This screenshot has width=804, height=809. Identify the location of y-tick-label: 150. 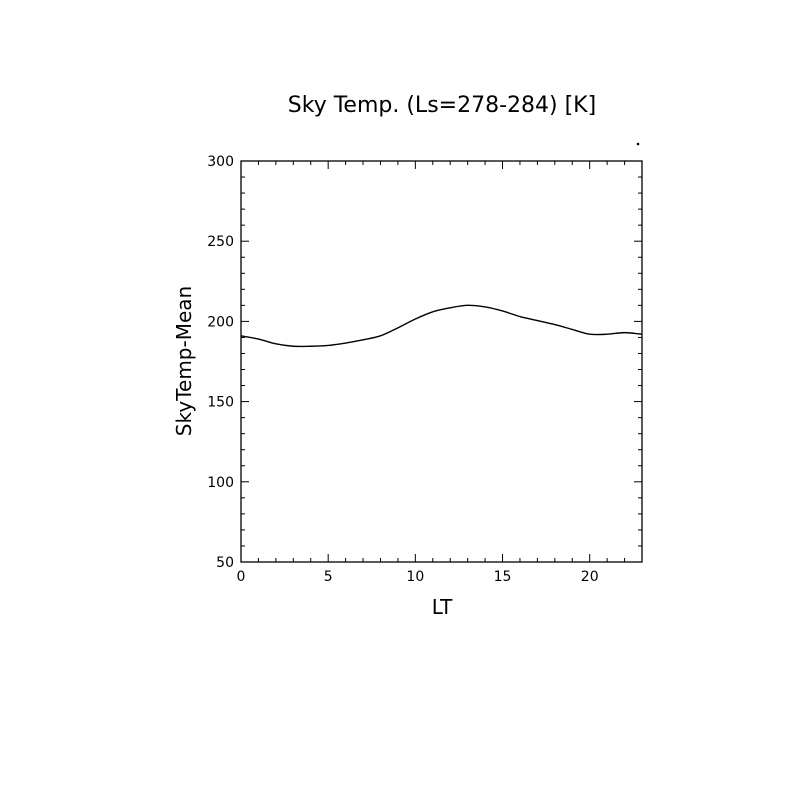
(220, 403).